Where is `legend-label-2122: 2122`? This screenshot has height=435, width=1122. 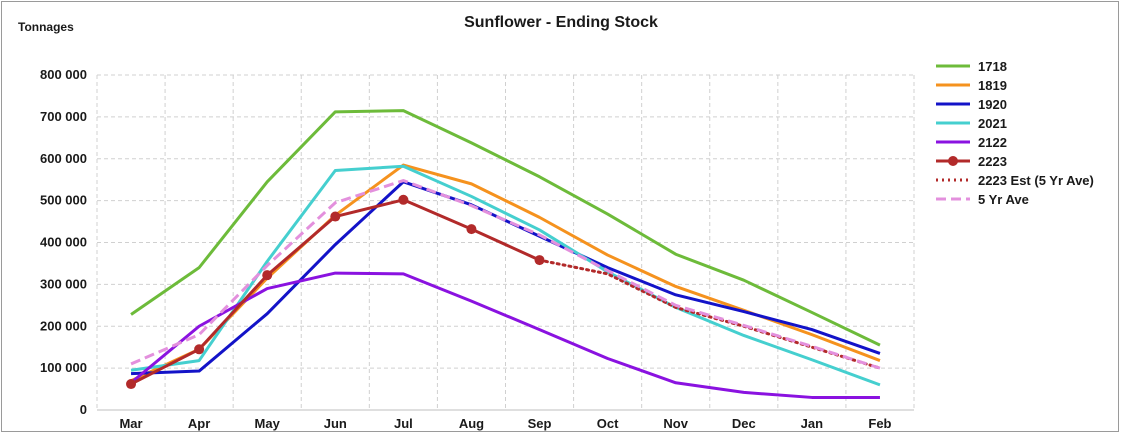 legend-label-2122: 2122 is located at coordinates (992, 142).